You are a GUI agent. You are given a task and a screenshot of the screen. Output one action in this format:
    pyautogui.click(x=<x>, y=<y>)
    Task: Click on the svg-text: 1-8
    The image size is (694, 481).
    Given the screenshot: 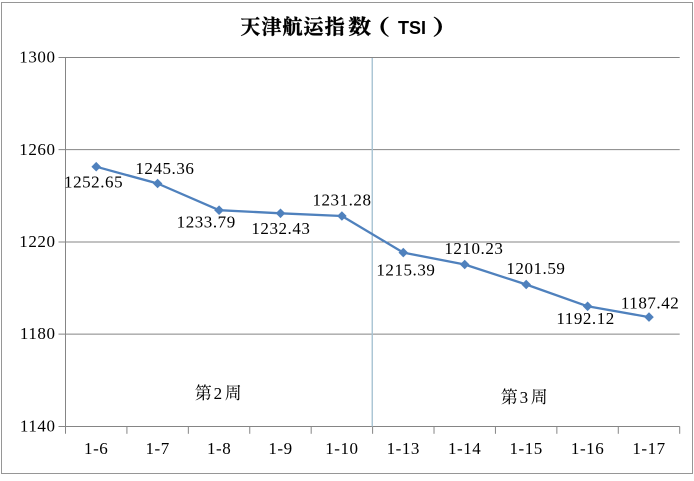 What is the action you would take?
    pyautogui.click(x=219, y=448)
    